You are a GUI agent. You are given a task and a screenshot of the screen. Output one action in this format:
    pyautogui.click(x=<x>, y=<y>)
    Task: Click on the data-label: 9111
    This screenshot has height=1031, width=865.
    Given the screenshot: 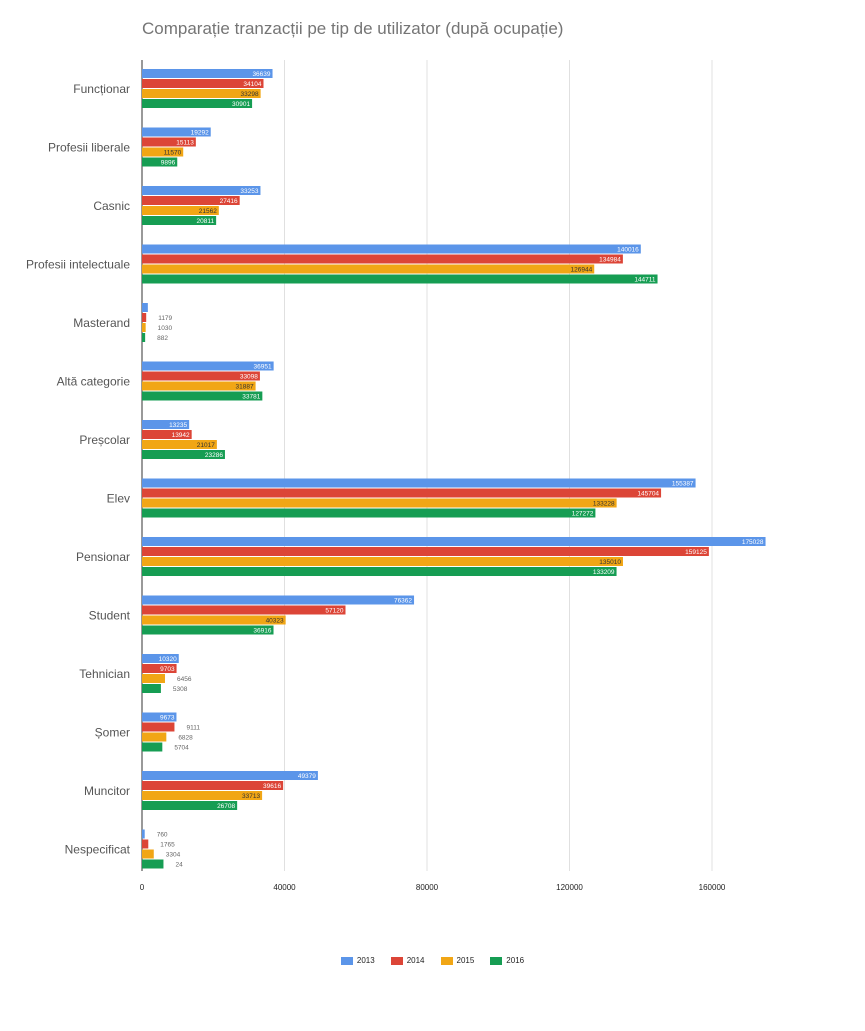 What is the action you would take?
    pyautogui.click(x=193, y=728)
    